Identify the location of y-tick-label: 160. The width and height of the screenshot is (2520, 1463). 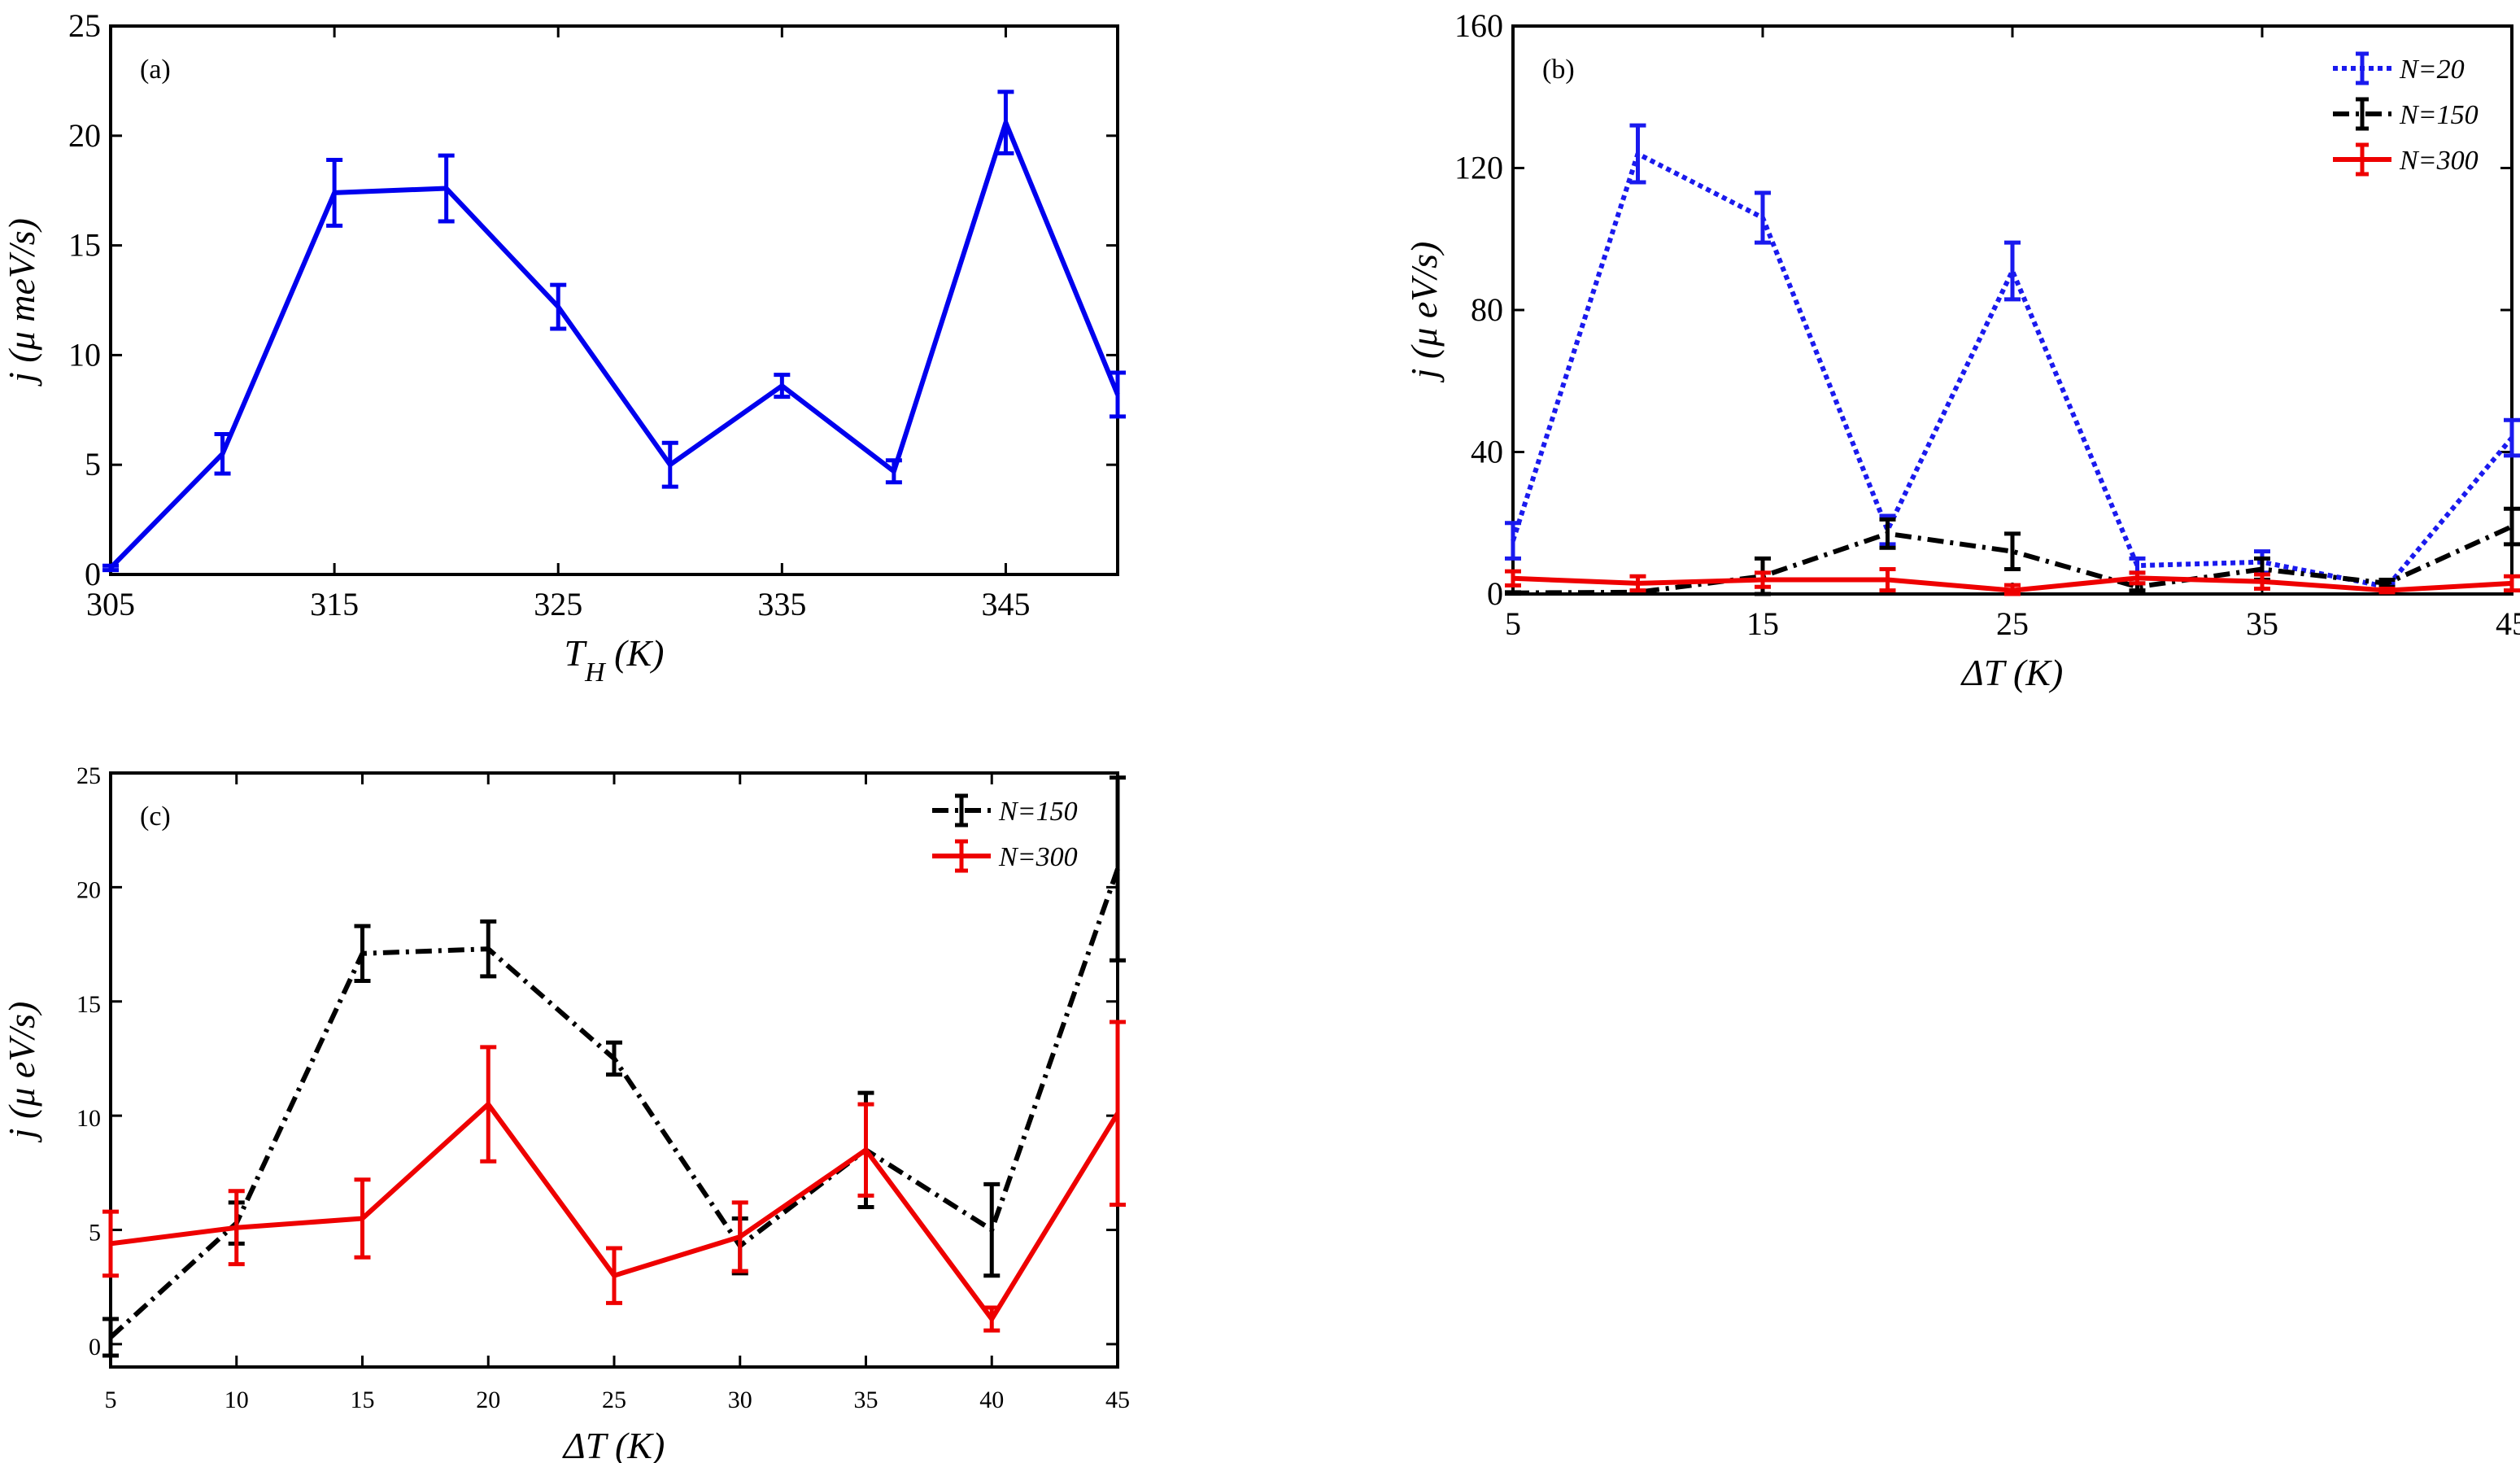
(1478, 25).